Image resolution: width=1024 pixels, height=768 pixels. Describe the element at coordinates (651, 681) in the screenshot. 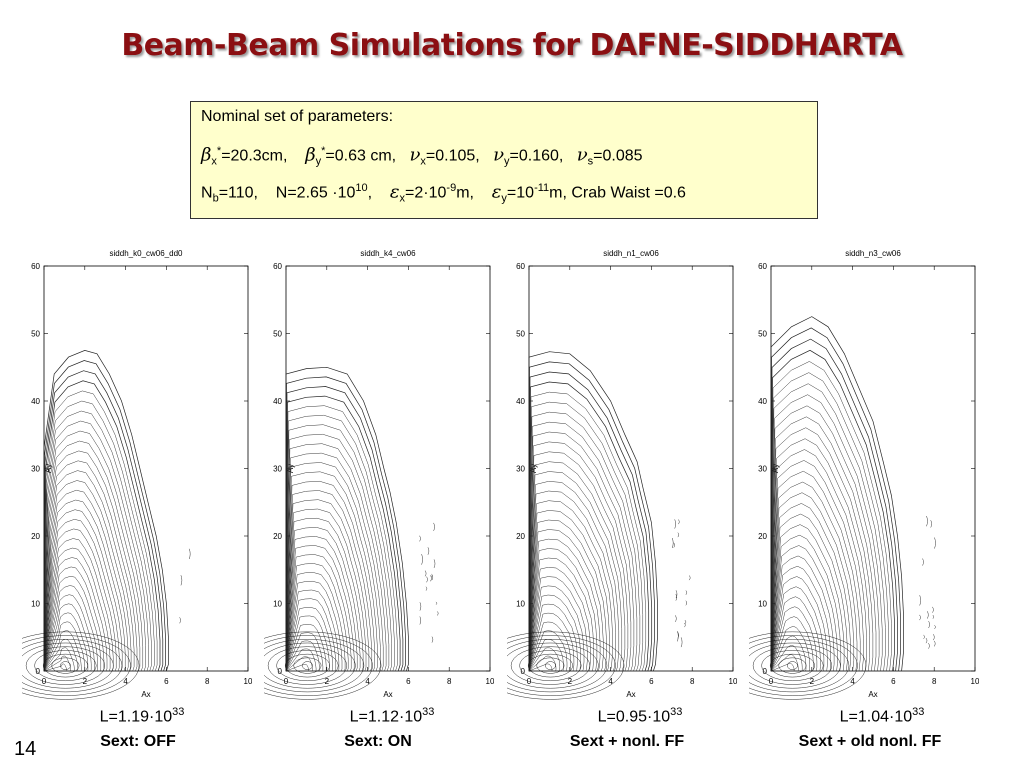

I see `x-tick-label: 6` at that location.